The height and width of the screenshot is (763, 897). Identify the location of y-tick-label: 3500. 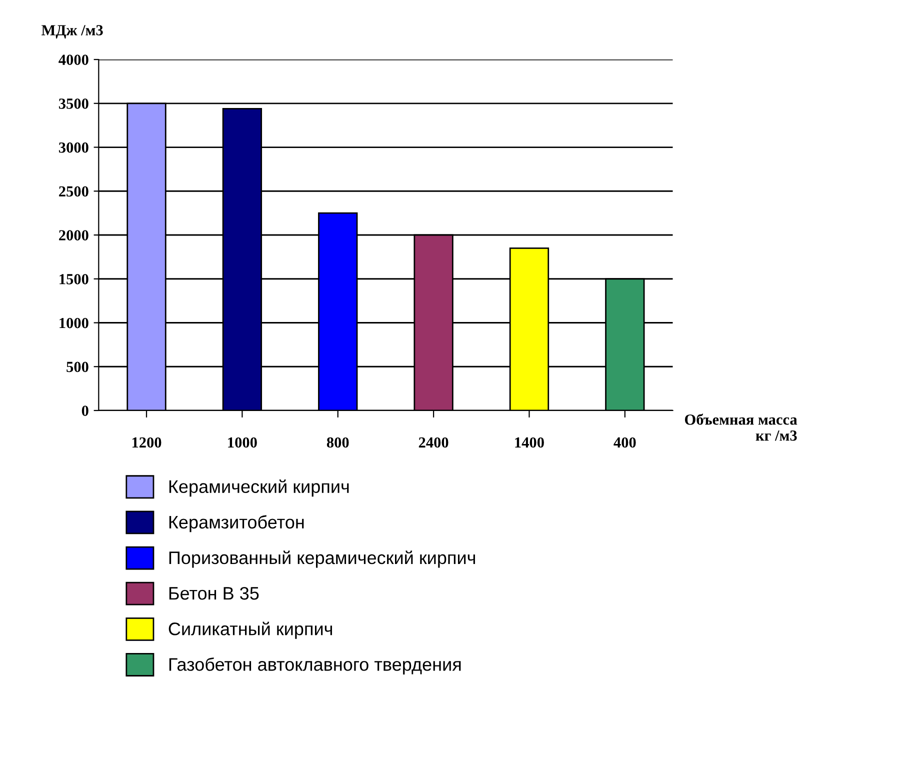
(73, 103).